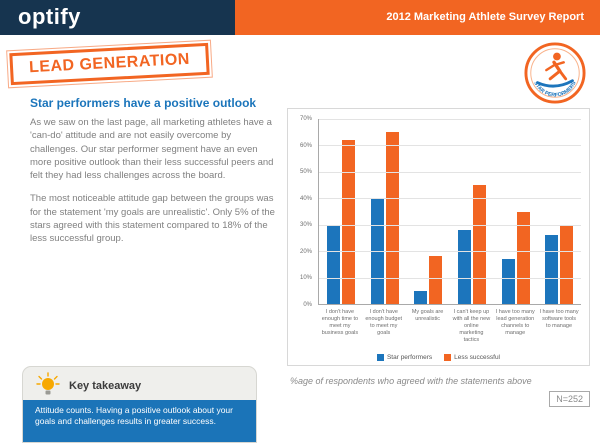 Image resolution: width=600 pixels, height=443 pixels. I want to click on y-axis-tick: 50%, so click(305, 172).